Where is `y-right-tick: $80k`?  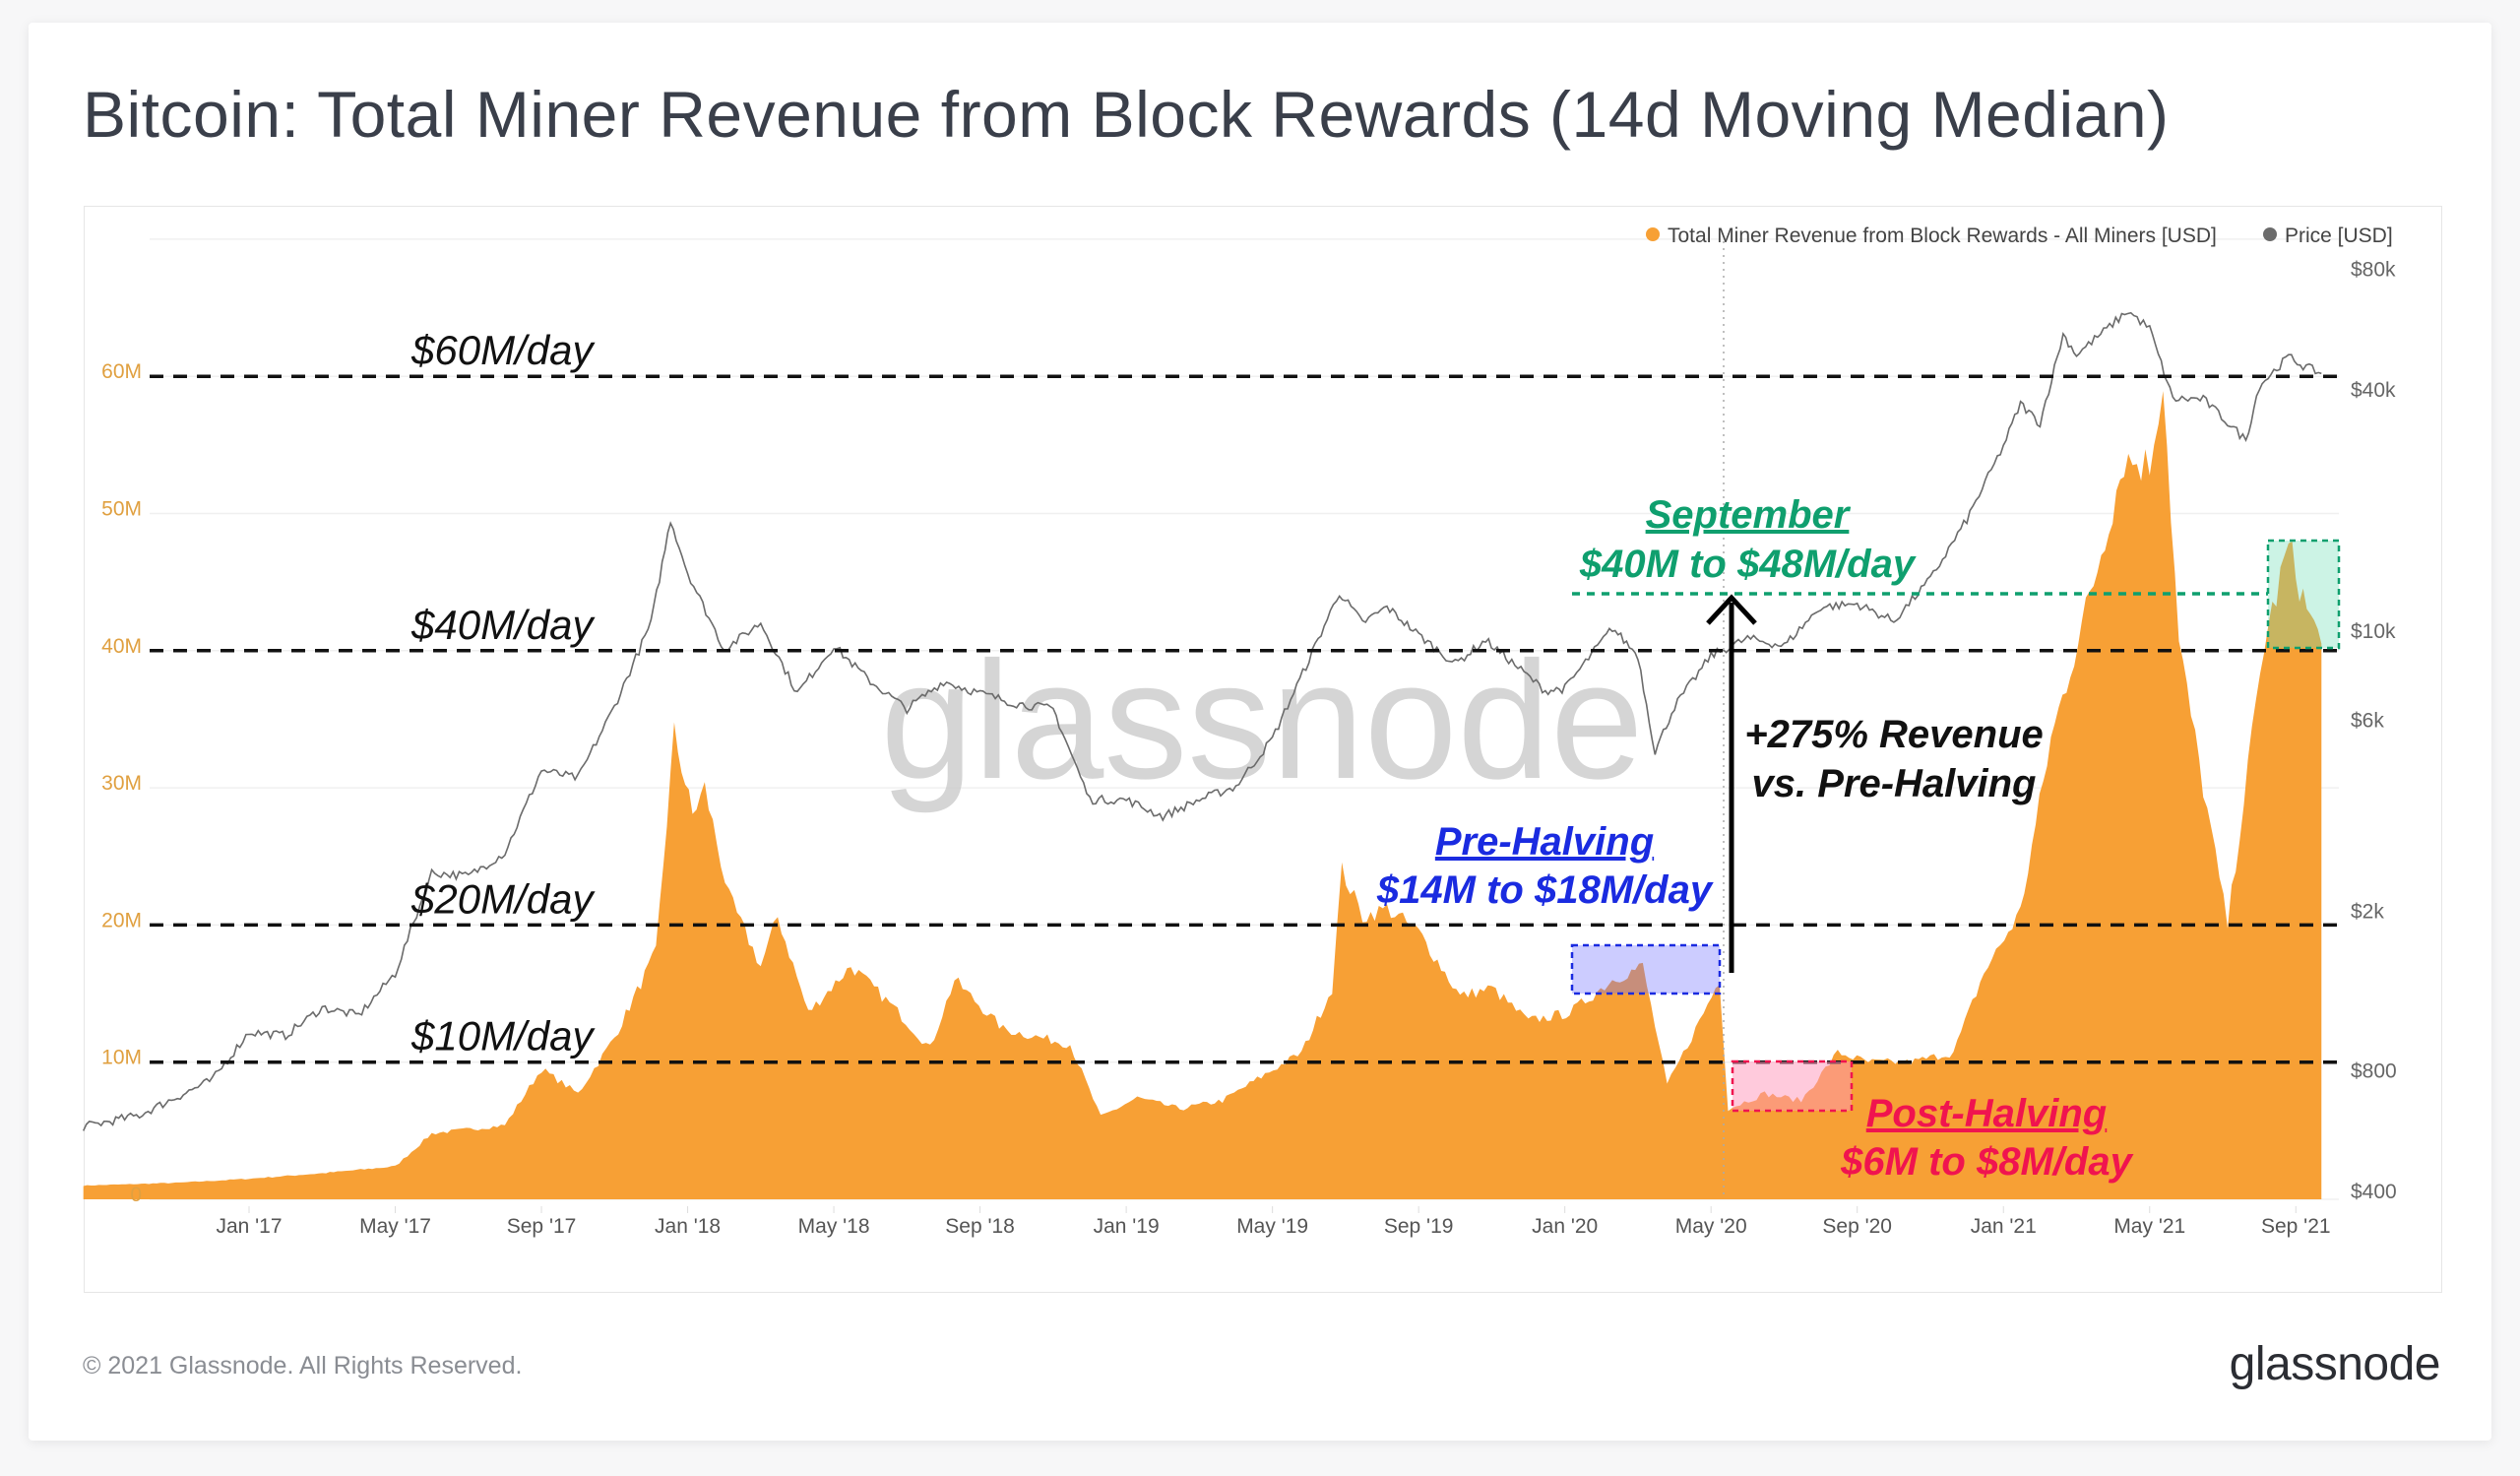 y-right-tick: $80k is located at coordinates (2373, 270).